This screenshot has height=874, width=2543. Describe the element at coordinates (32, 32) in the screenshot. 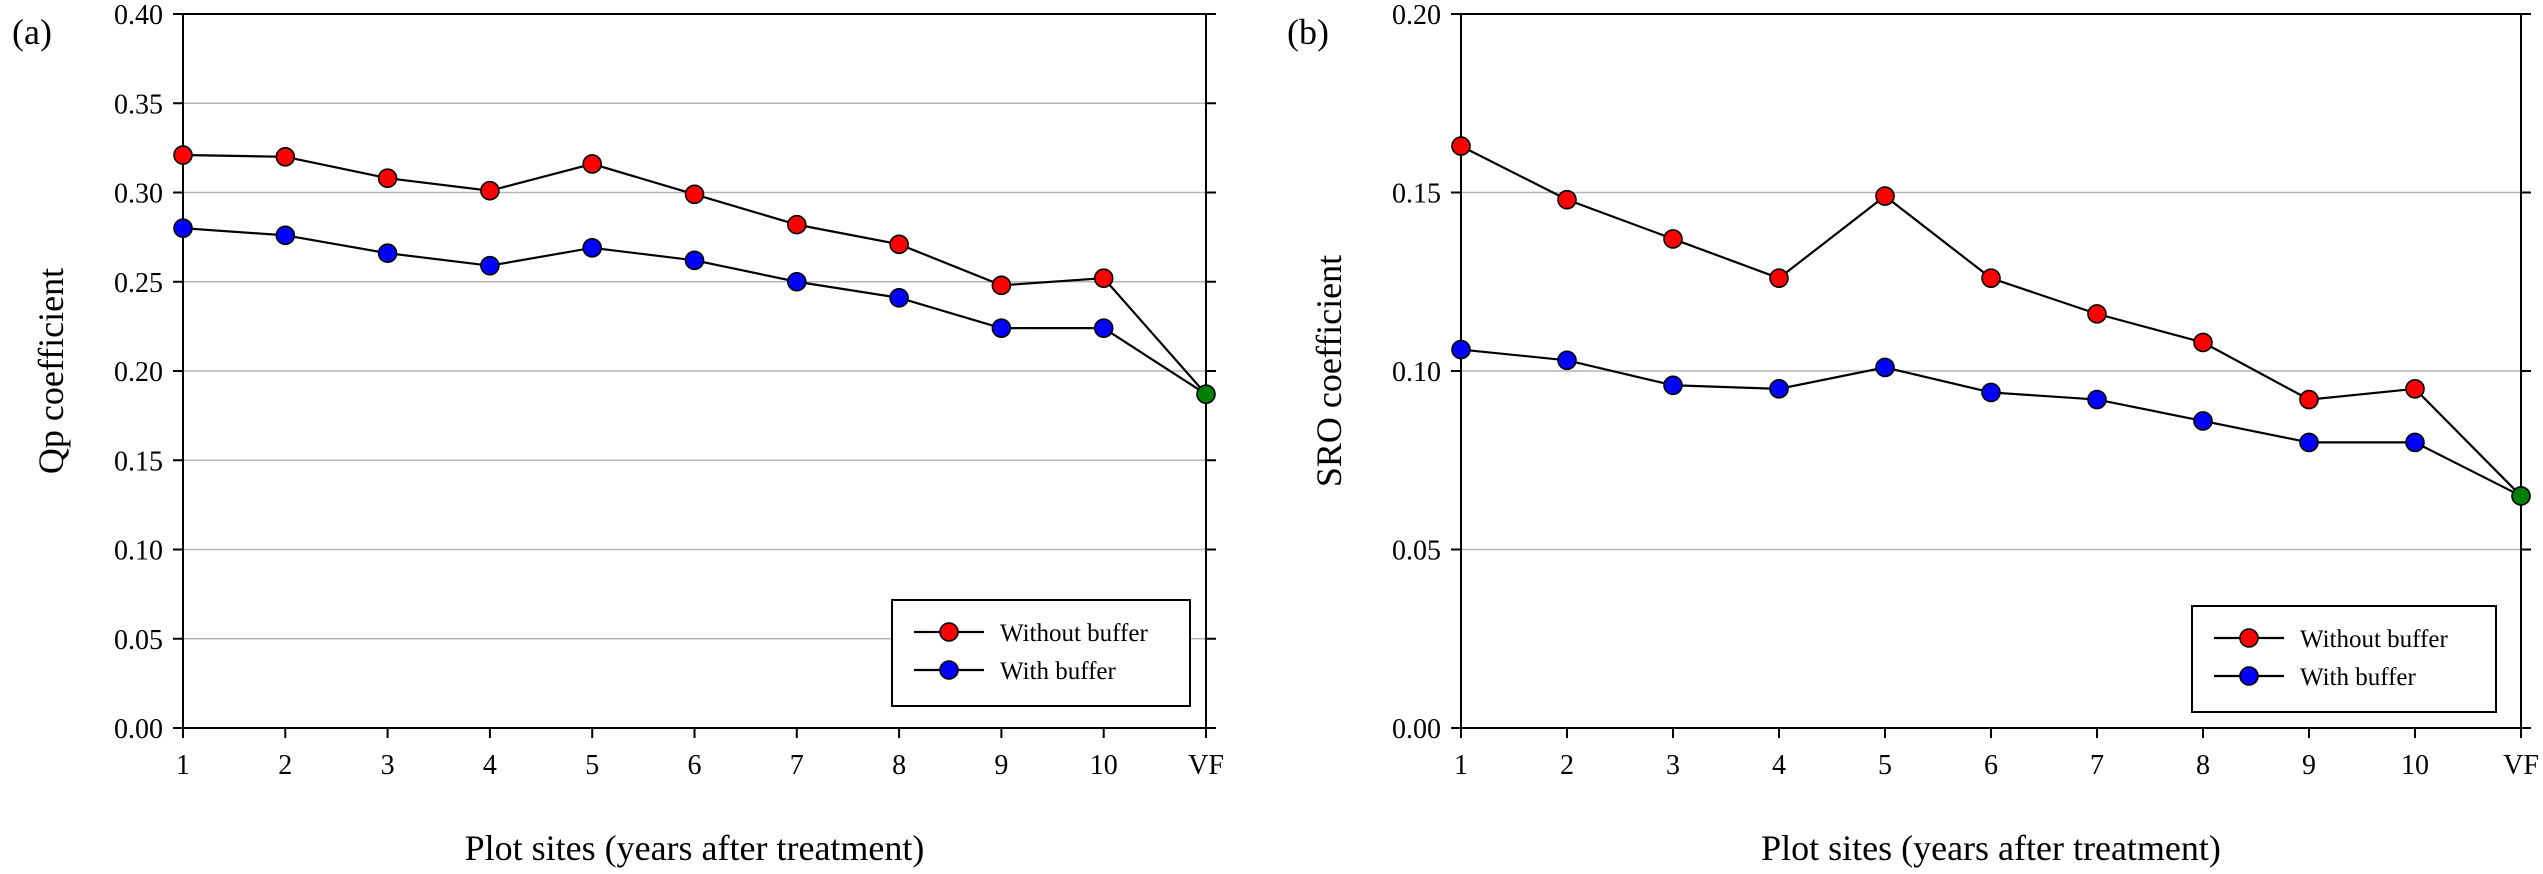

I see `panel-label: (a)` at that location.